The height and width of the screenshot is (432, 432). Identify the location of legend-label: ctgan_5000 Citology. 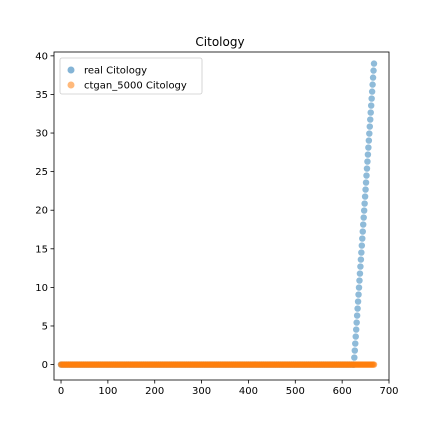
(135, 86).